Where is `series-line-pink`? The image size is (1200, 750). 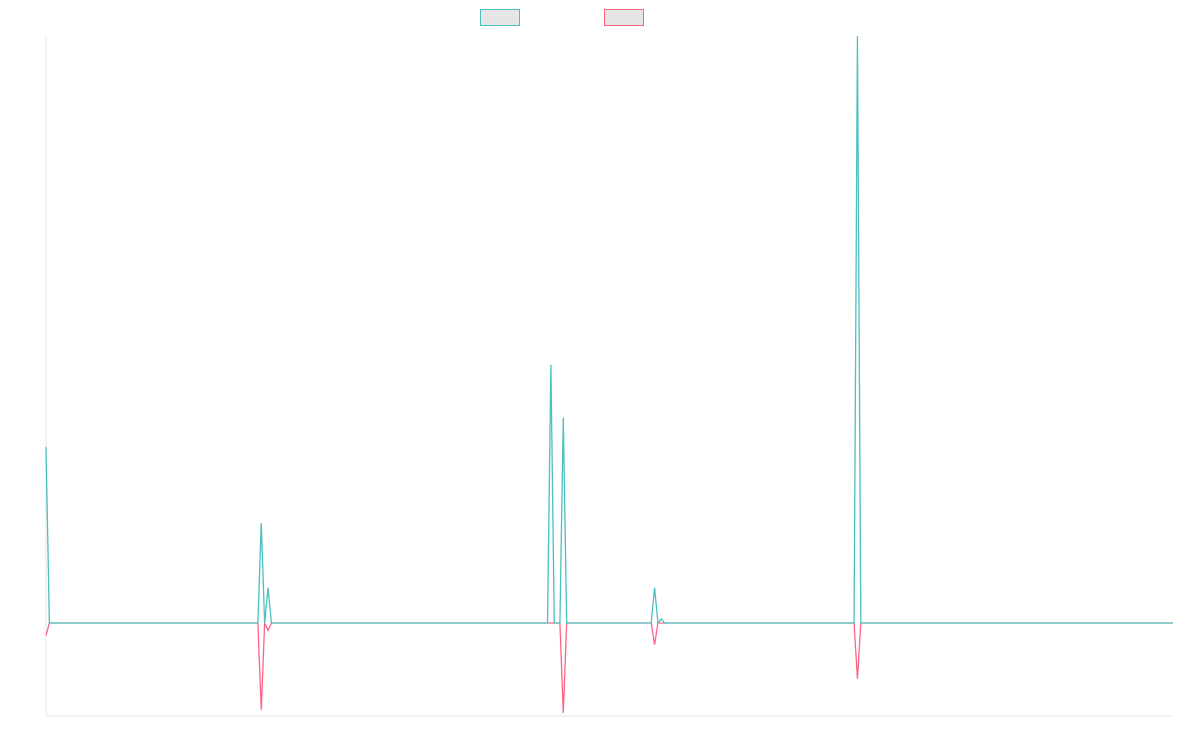 series-line-pink is located at coordinates (609, 667).